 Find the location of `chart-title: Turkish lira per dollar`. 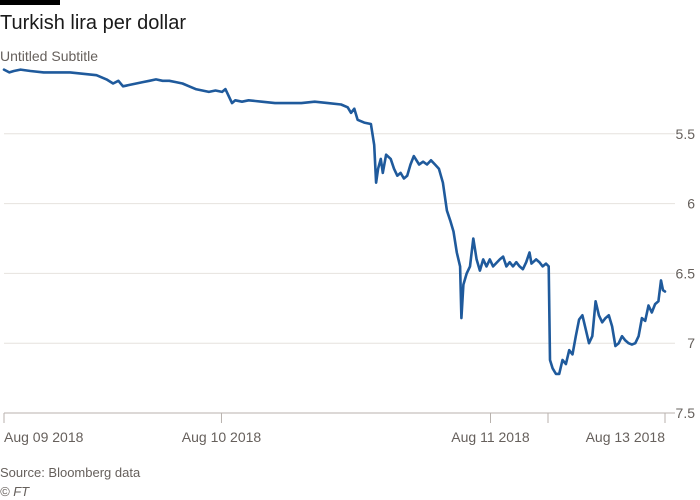

chart-title: Turkish lira per dollar is located at coordinates (93, 23).